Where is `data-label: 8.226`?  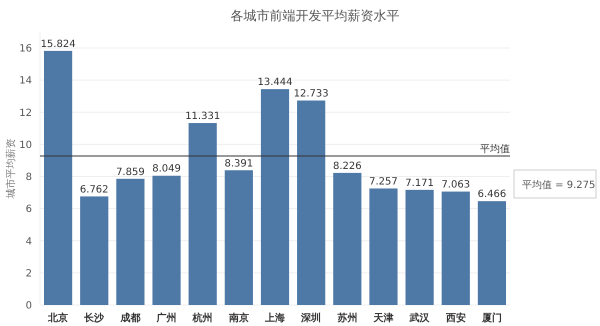
data-label: 8.226 is located at coordinates (347, 166).